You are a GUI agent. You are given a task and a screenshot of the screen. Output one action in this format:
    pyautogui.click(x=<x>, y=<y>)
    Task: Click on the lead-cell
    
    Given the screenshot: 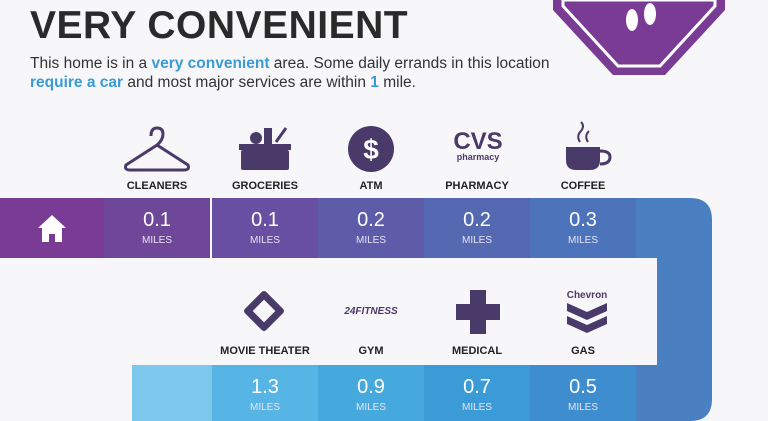 What is the action you would take?
    pyautogui.click(x=172, y=393)
    